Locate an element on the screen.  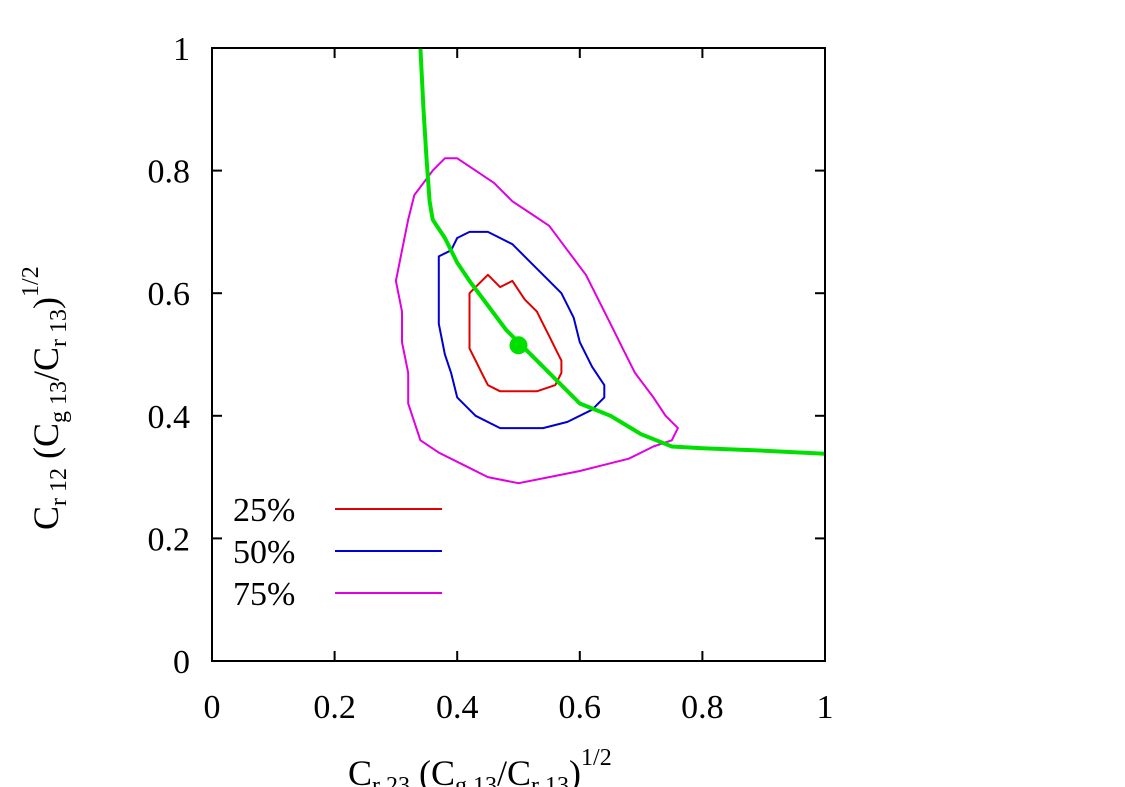
y-tick-label: 0.8 is located at coordinates (169, 172).